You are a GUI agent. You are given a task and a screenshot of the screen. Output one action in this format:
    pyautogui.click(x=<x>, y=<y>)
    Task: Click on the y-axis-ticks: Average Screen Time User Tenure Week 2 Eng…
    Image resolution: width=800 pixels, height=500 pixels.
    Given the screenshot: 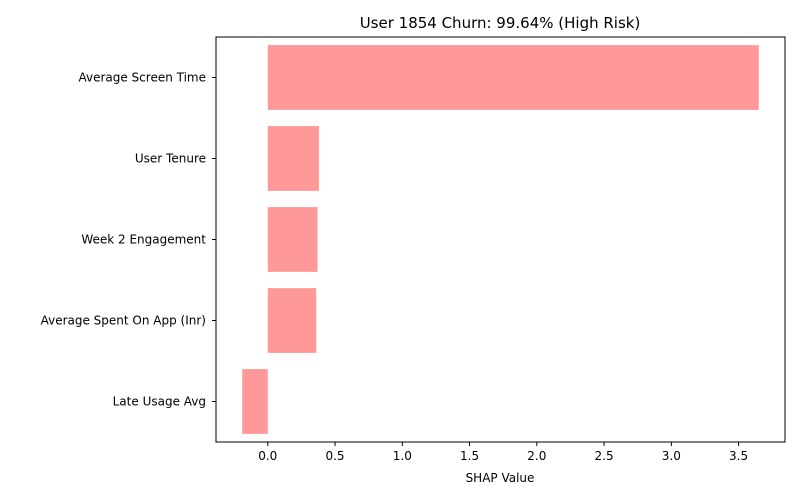 What is the action you would take?
    pyautogui.click(x=128, y=240)
    